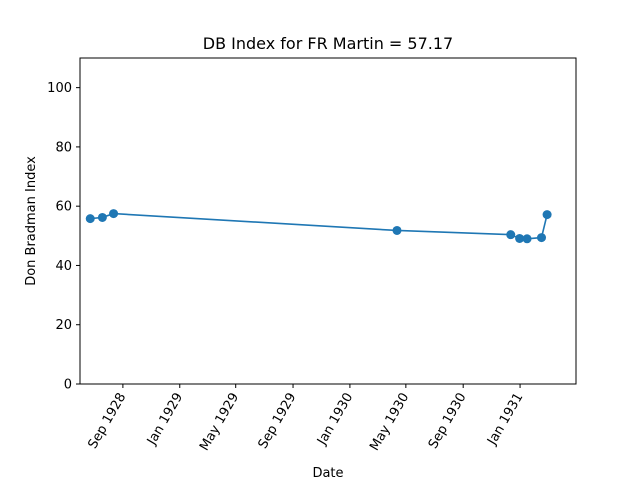  What do you see at coordinates (63, 237) in the screenshot?
I see `y-axis-ticks: 0 20 40 60 80 100` at bounding box center [63, 237].